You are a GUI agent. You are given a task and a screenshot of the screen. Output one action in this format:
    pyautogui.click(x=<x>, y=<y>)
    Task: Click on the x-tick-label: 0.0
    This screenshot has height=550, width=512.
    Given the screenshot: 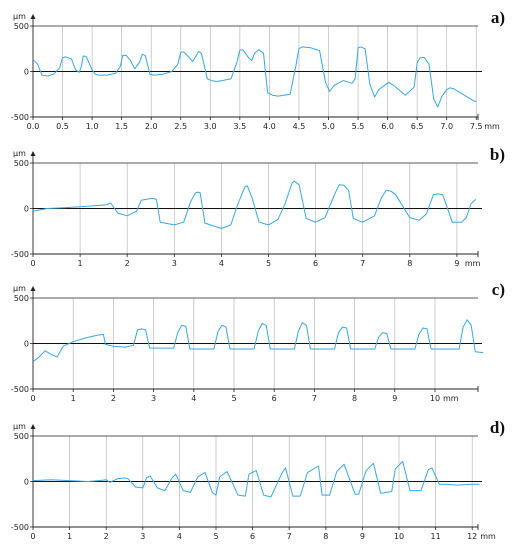 What is the action you would take?
    pyautogui.click(x=33, y=126)
    